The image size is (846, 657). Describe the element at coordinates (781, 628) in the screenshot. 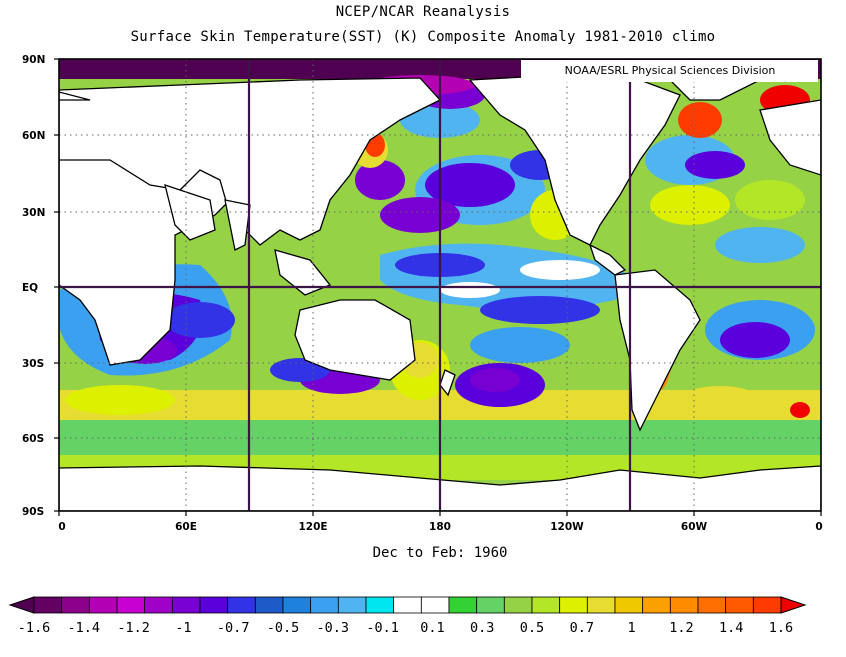

I see `colorbar-tick-label: 1.6` at that location.